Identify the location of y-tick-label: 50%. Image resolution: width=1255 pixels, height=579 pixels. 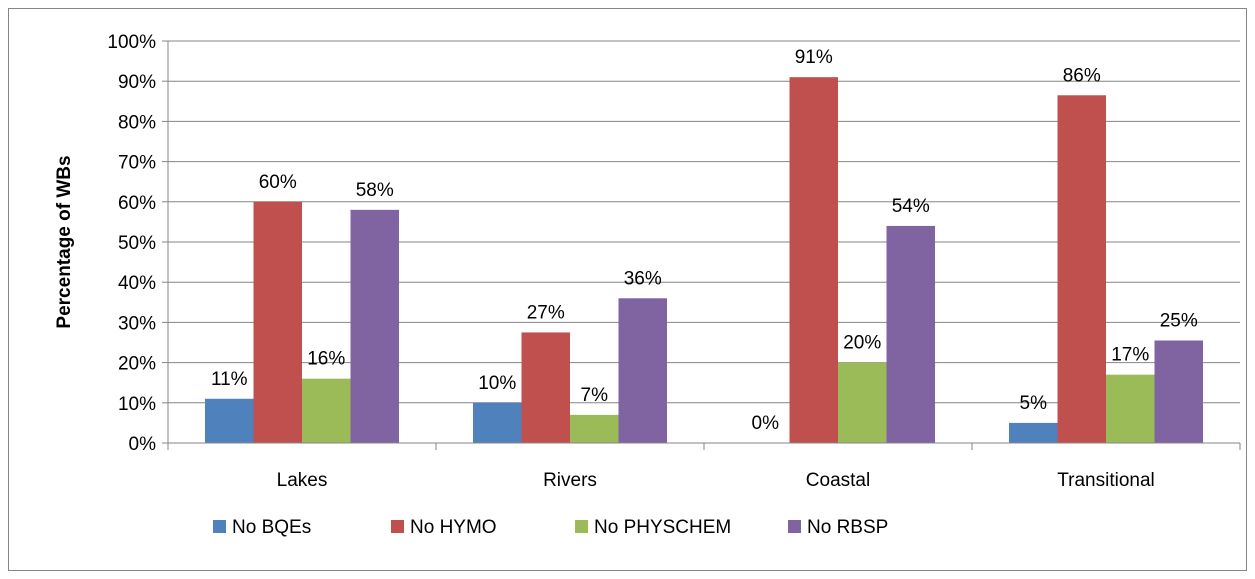
(137, 243).